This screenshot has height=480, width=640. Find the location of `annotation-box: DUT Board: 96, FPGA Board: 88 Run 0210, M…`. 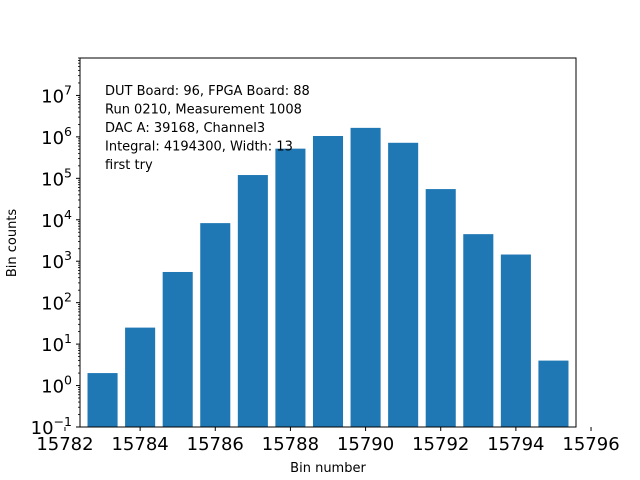

annotation-box: DUT Board: 96, FPGA Board: 88 Run 0210, M… is located at coordinates (207, 128).